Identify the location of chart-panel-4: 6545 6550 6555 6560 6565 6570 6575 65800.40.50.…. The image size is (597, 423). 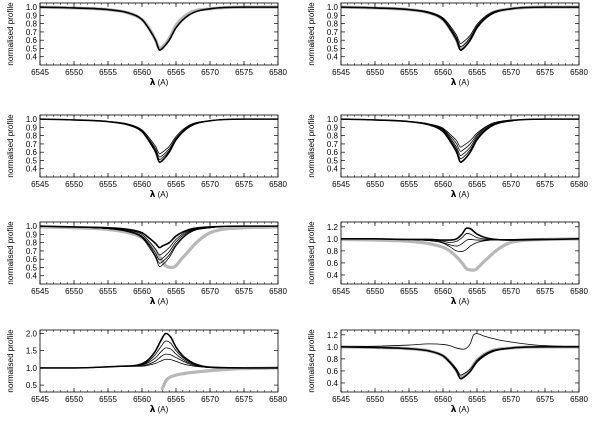
(447, 157).